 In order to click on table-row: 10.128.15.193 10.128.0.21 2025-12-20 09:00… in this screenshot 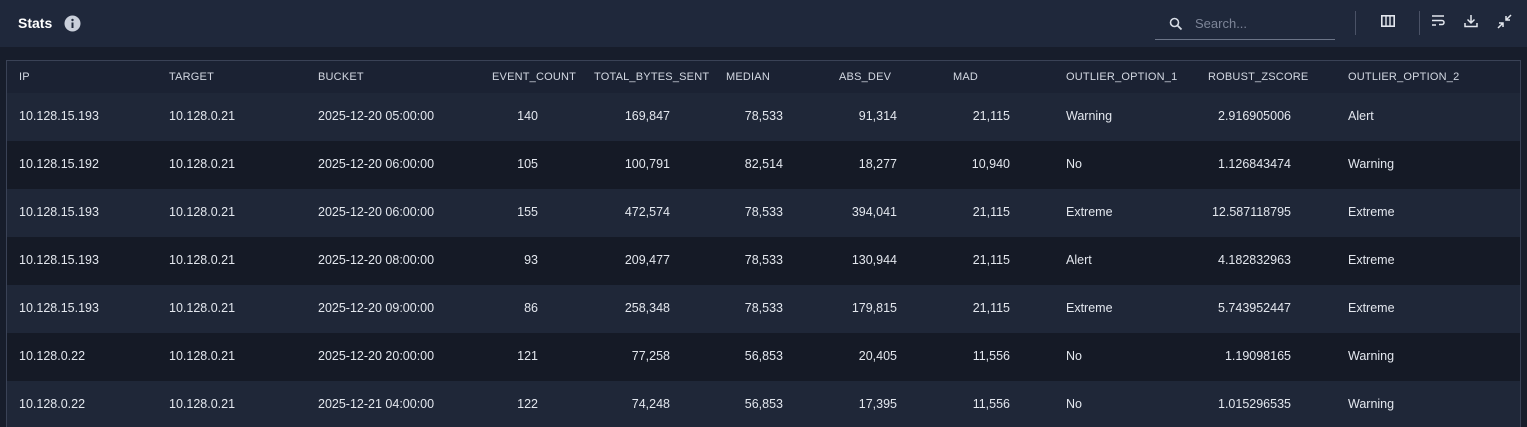, I will do `click(763, 309)`.